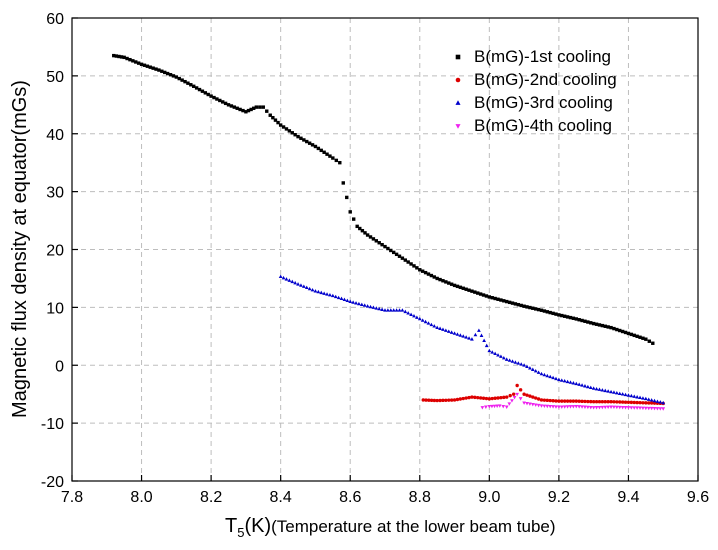  Describe the element at coordinates (542, 56) in the screenshot. I see `legend-label: B(mG)-1st cooling` at that location.